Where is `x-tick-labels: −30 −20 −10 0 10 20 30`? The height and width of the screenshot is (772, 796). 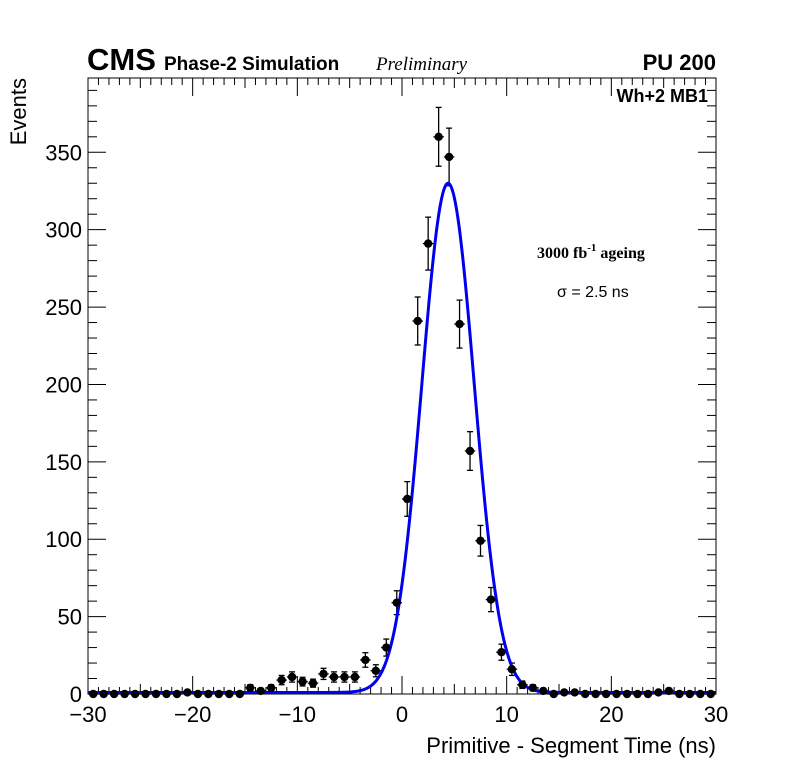
x-tick-labels: −30 −20 −10 0 10 20 30 is located at coordinates (398, 714).